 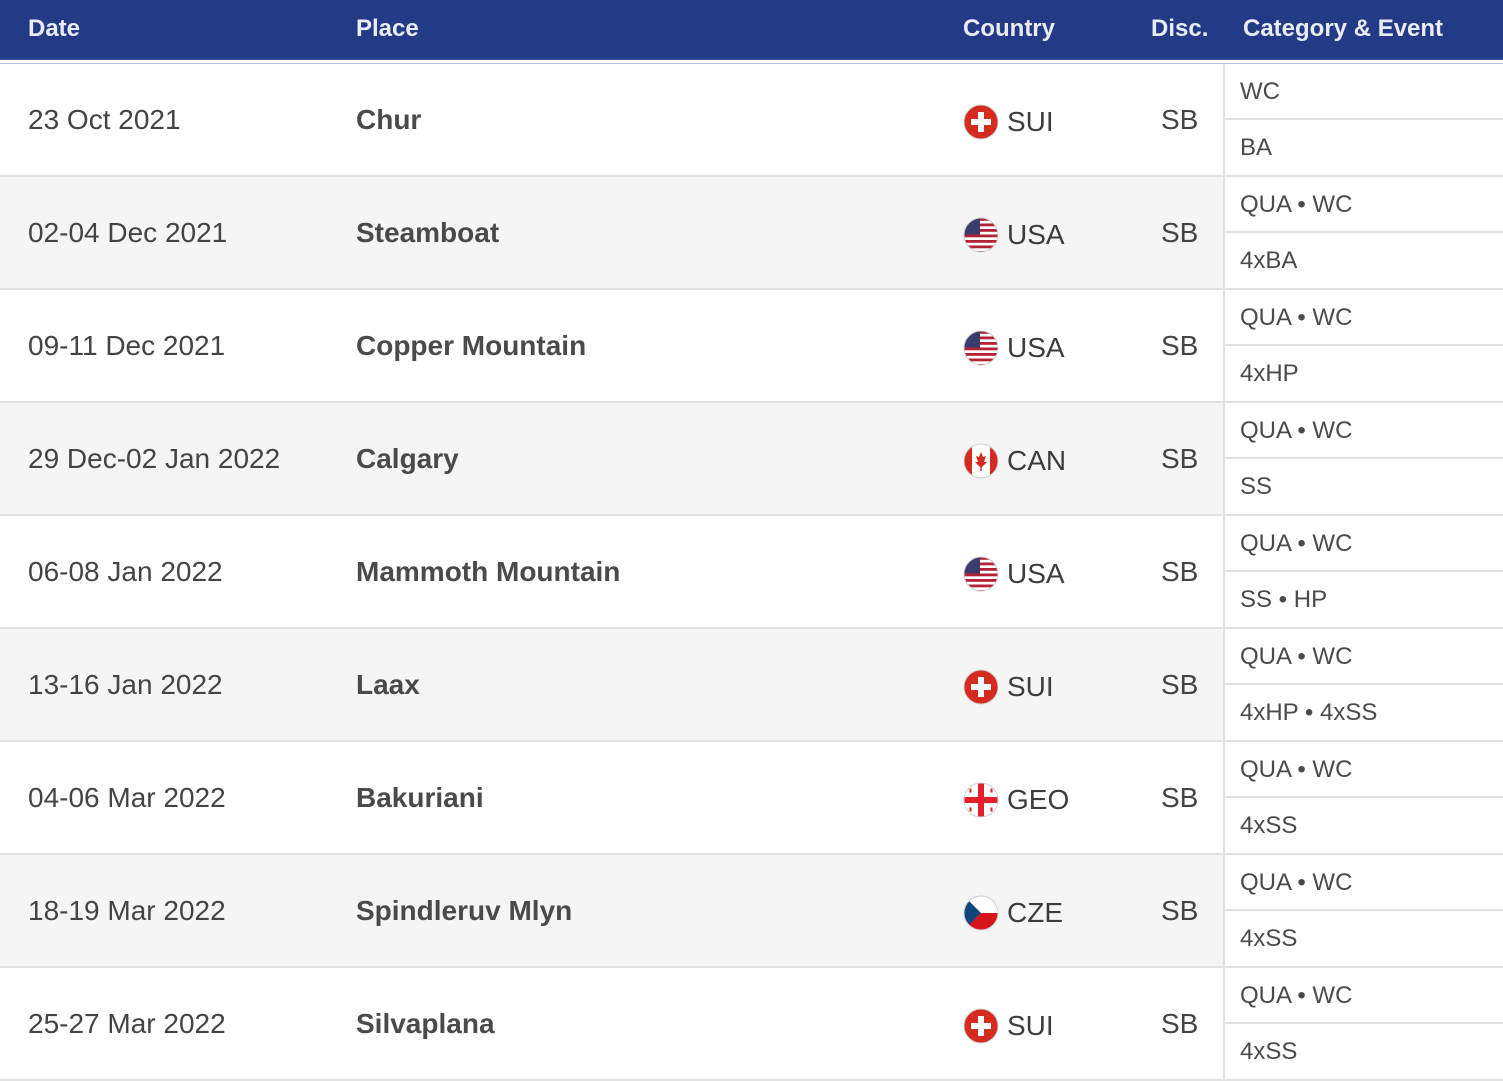 What do you see at coordinates (751, 459) in the screenshot?
I see `table-row: 29 Dec-02 Jan 2022 Calgary CAN SB QUA • WC SS` at bounding box center [751, 459].